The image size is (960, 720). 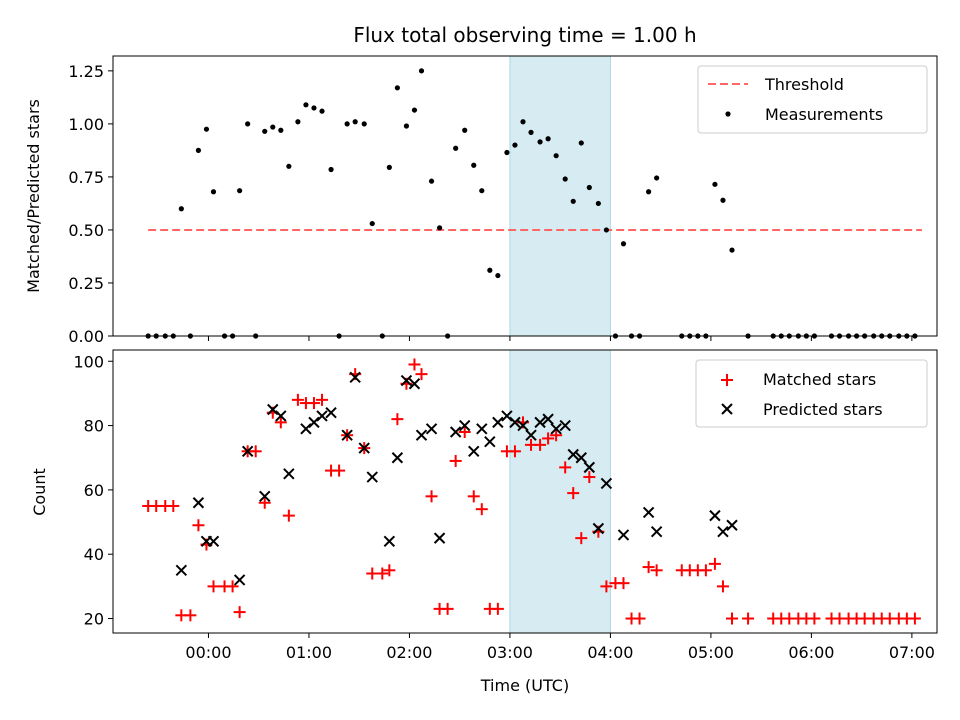 What do you see at coordinates (819, 379) in the screenshot?
I see `legend-matched-label: Matched stars` at bounding box center [819, 379].